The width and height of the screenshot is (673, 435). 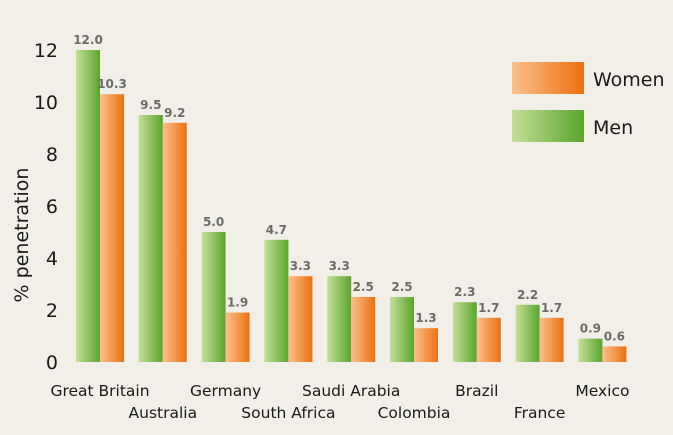 I want to click on category-label: Great Britain, so click(x=99, y=391).